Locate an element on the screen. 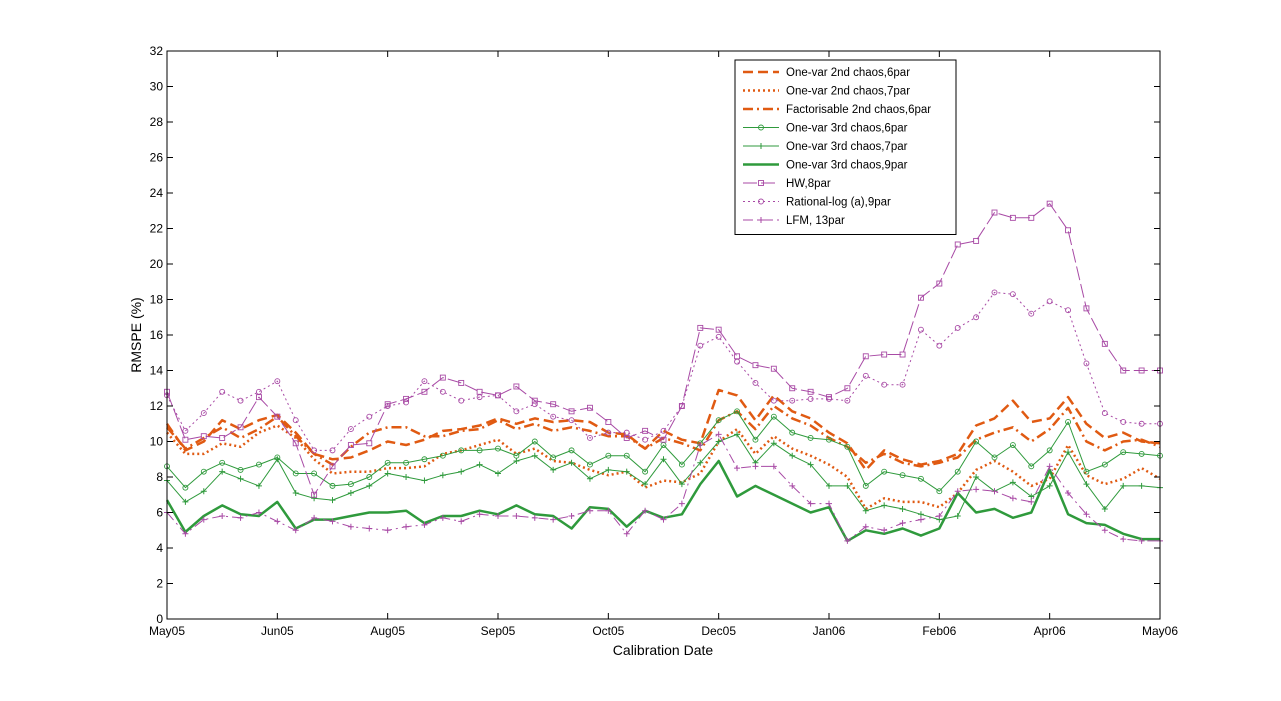 This screenshot has width=1281, height=701. legend-label-factorisable-2nd-chaos-6par: Factorisable 2nd chaos,6par is located at coordinates (858, 110).